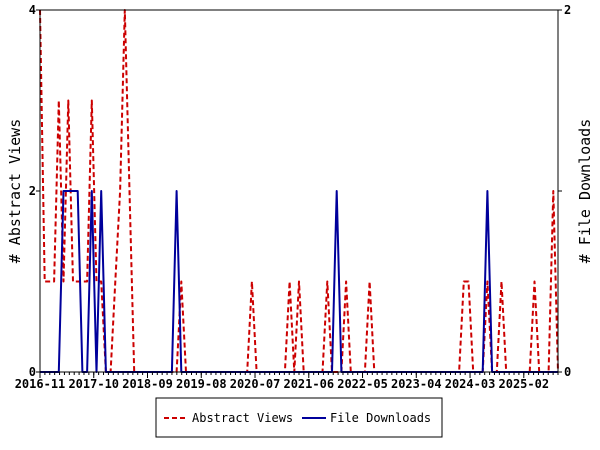 This screenshot has width=600, height=450. What do you see at coordinates (147, 384) in the screenshot?
I see `x-tick-label: 2018-09` at bounding box center [147, 384].